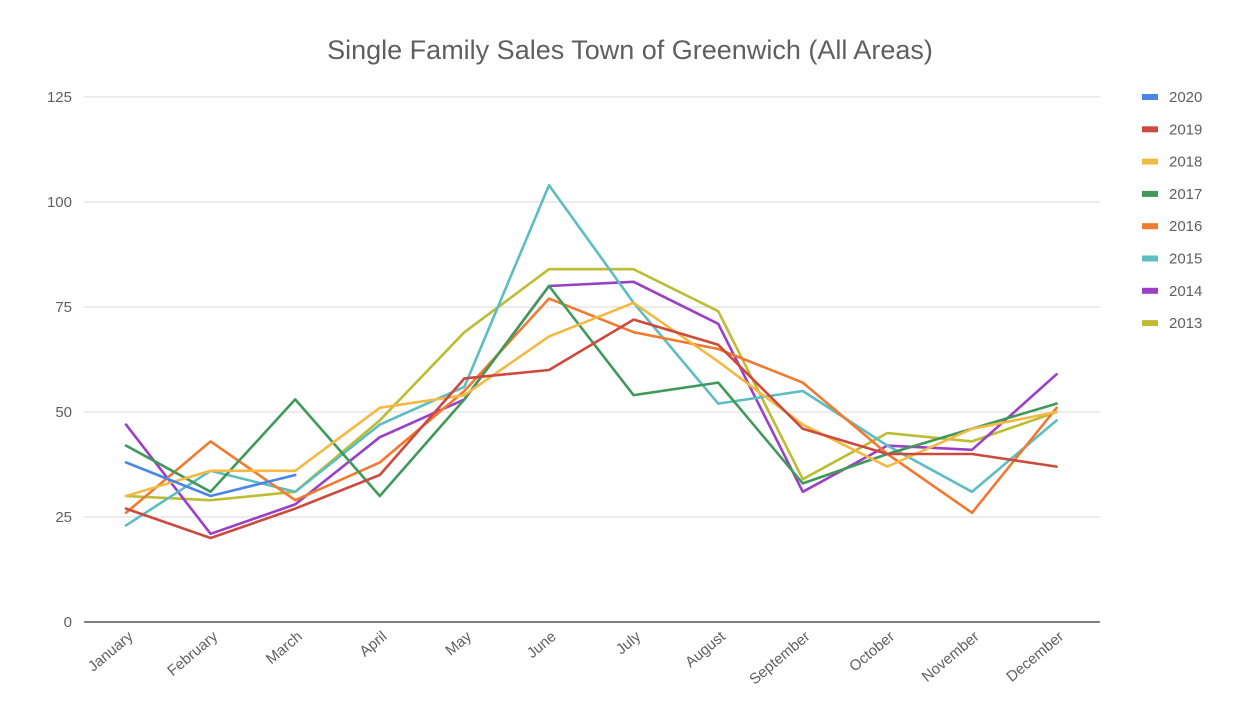 This screenshot has width=1250, height=724. I want to click on series-line-2020, so click(210, 479).